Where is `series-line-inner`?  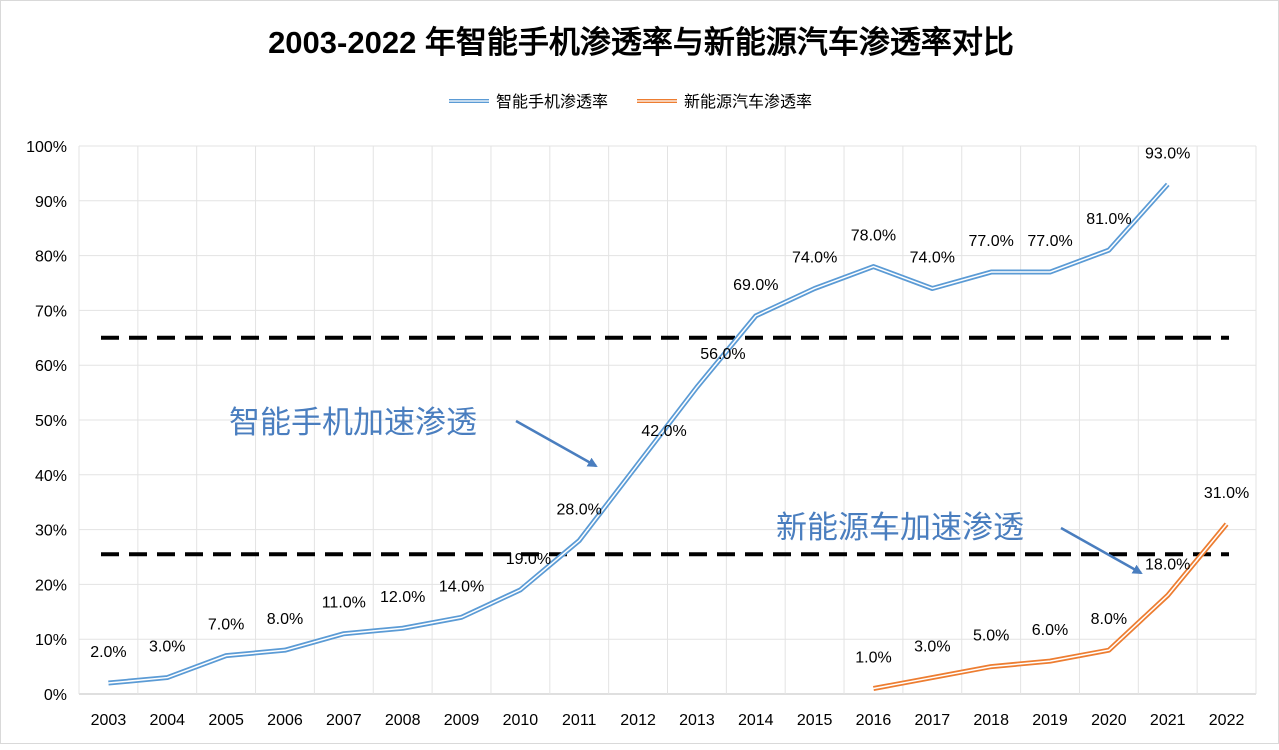 series-line-inner is located at coordinates (1050, 606).